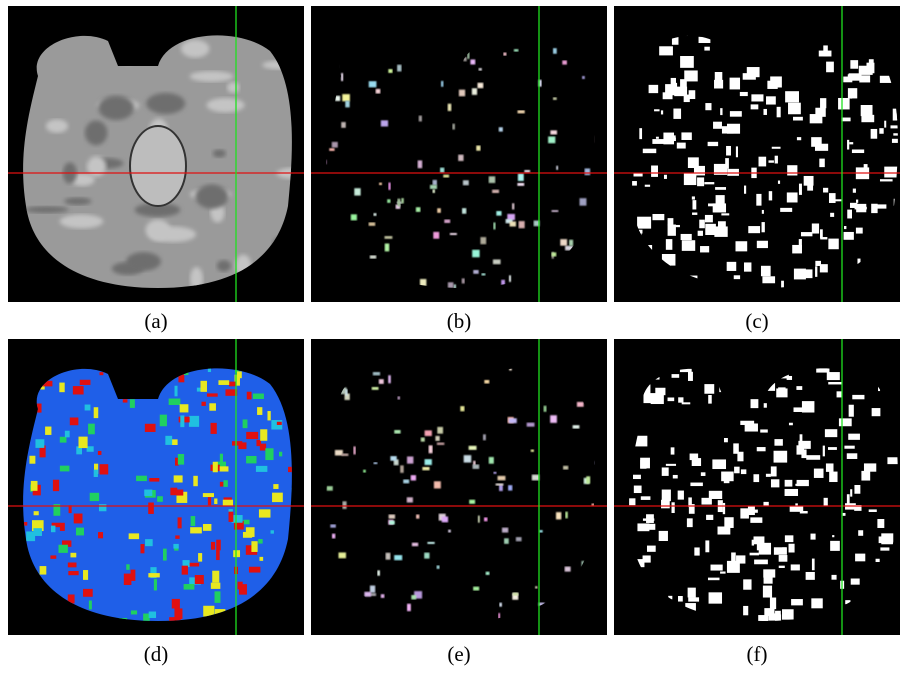 The image size is (902, 673). I want to click on panel-caption: (b), so click(459, 321).